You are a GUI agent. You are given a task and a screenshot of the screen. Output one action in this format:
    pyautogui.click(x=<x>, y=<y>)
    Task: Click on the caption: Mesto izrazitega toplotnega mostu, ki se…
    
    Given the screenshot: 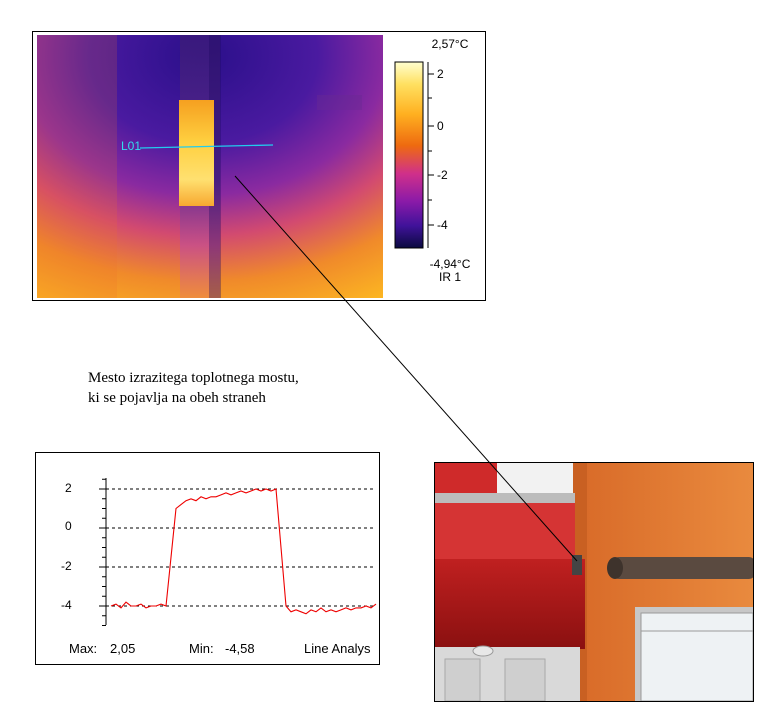 What is the action you would take?
    pyautogui.click(x=228, y=388)
    